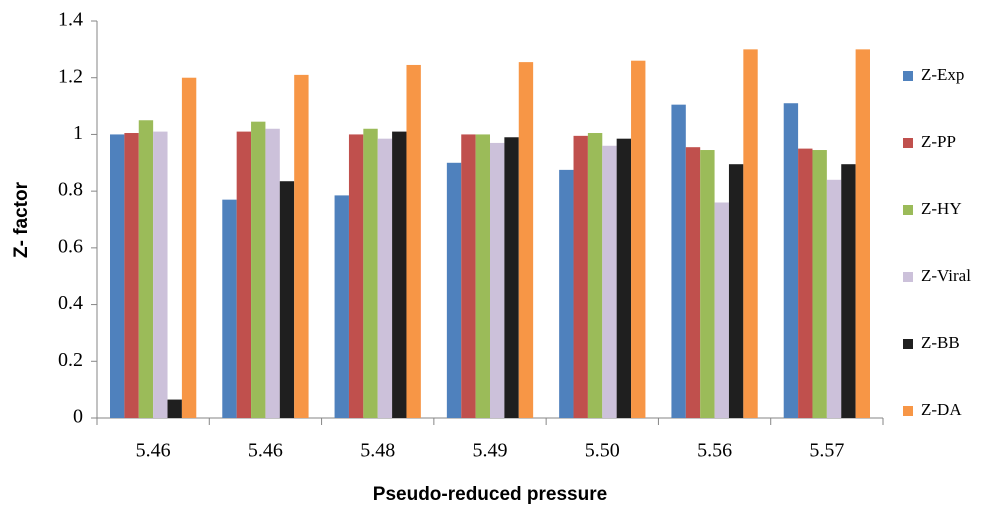  What do you see at coordinates (70, 360) in the screenshot?
I see `y-tick-label: 0.2` at bounding box center [70, 360].